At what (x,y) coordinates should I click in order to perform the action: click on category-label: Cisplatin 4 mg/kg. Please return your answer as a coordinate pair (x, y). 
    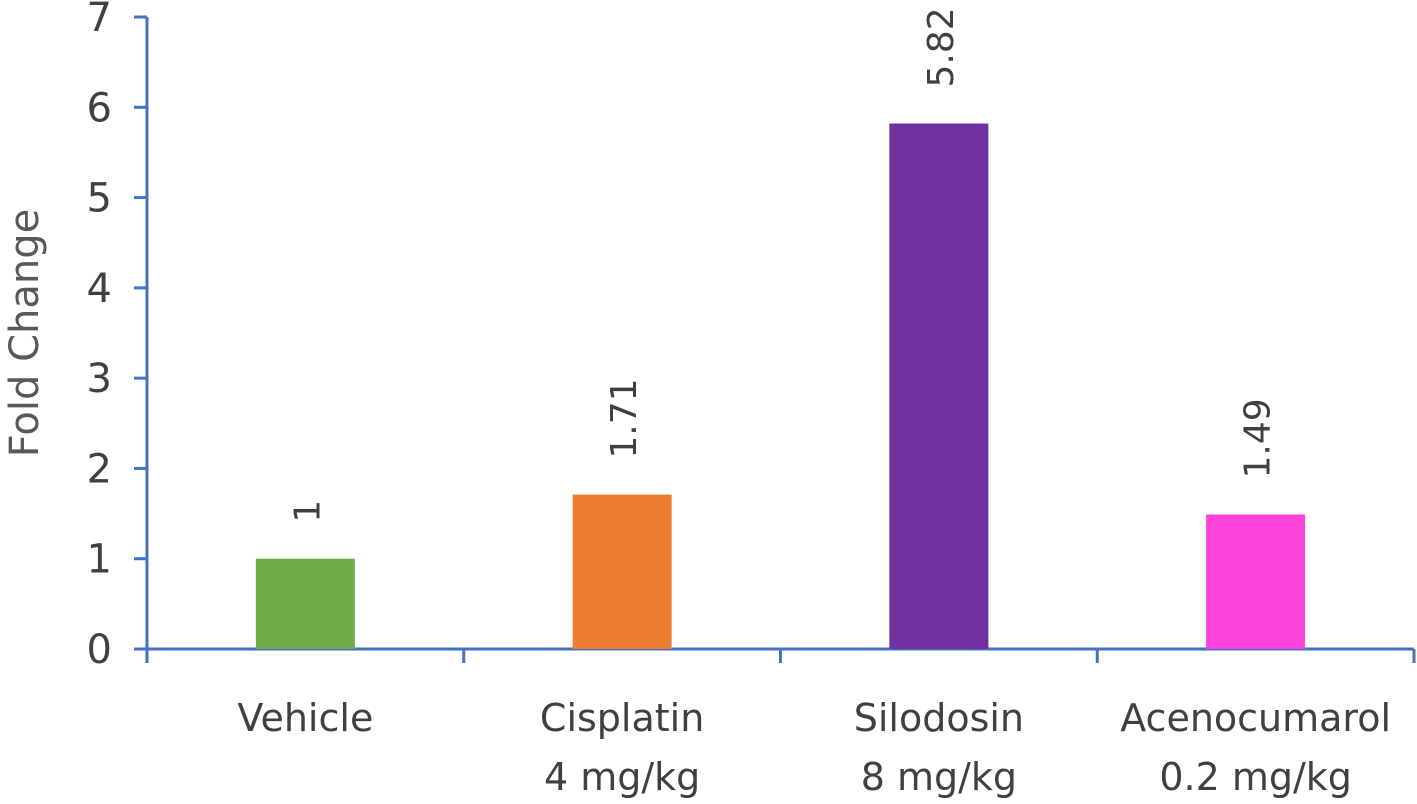
    Looking at the image, I should click on (622, 747).